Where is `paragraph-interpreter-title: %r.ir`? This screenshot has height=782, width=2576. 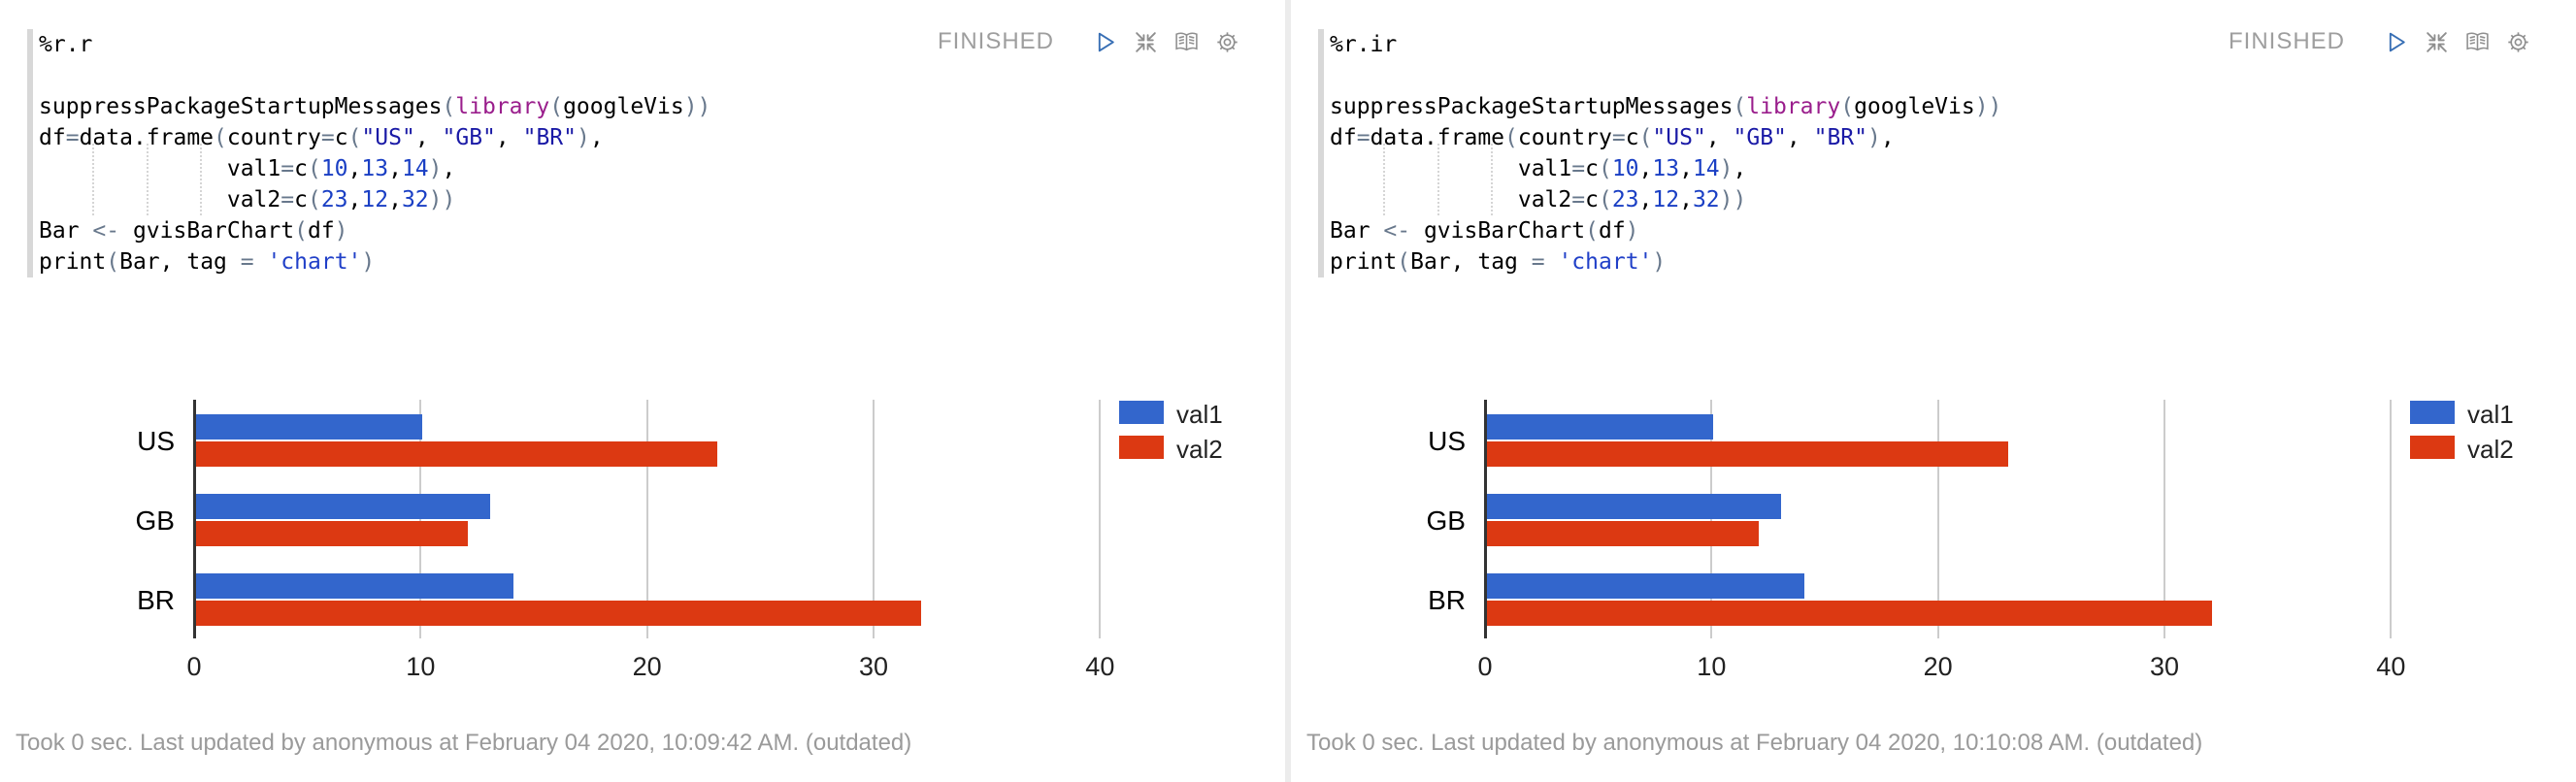 paragraph-interpreter-title: %r.ir is located at coordinates (1364, 45).